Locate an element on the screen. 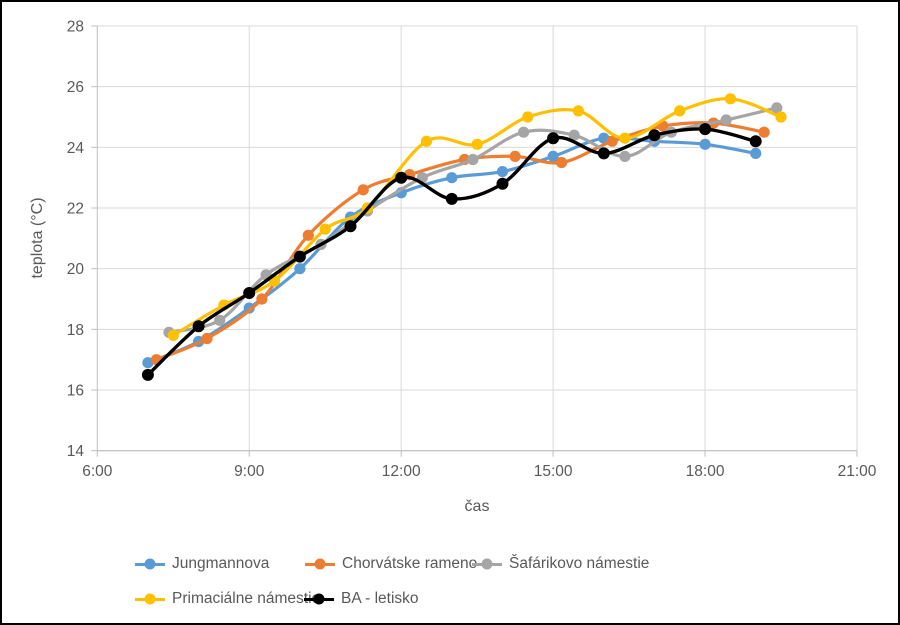 The image size is (900, 625). x-axis-tick-label: 9:00 is located at coordinates (249, 471).